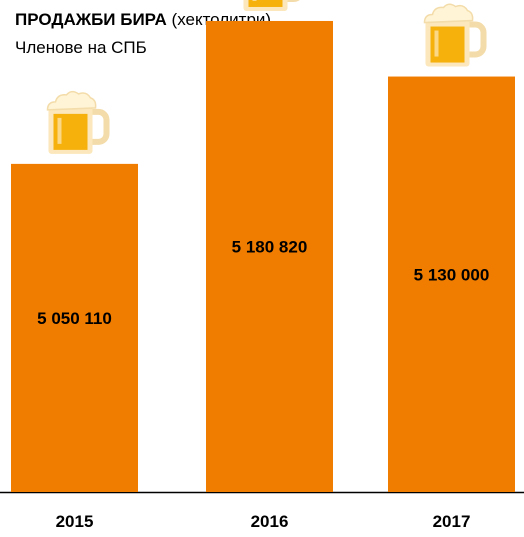  I want to click on category-label-2015: 2015, so click(75, 521).